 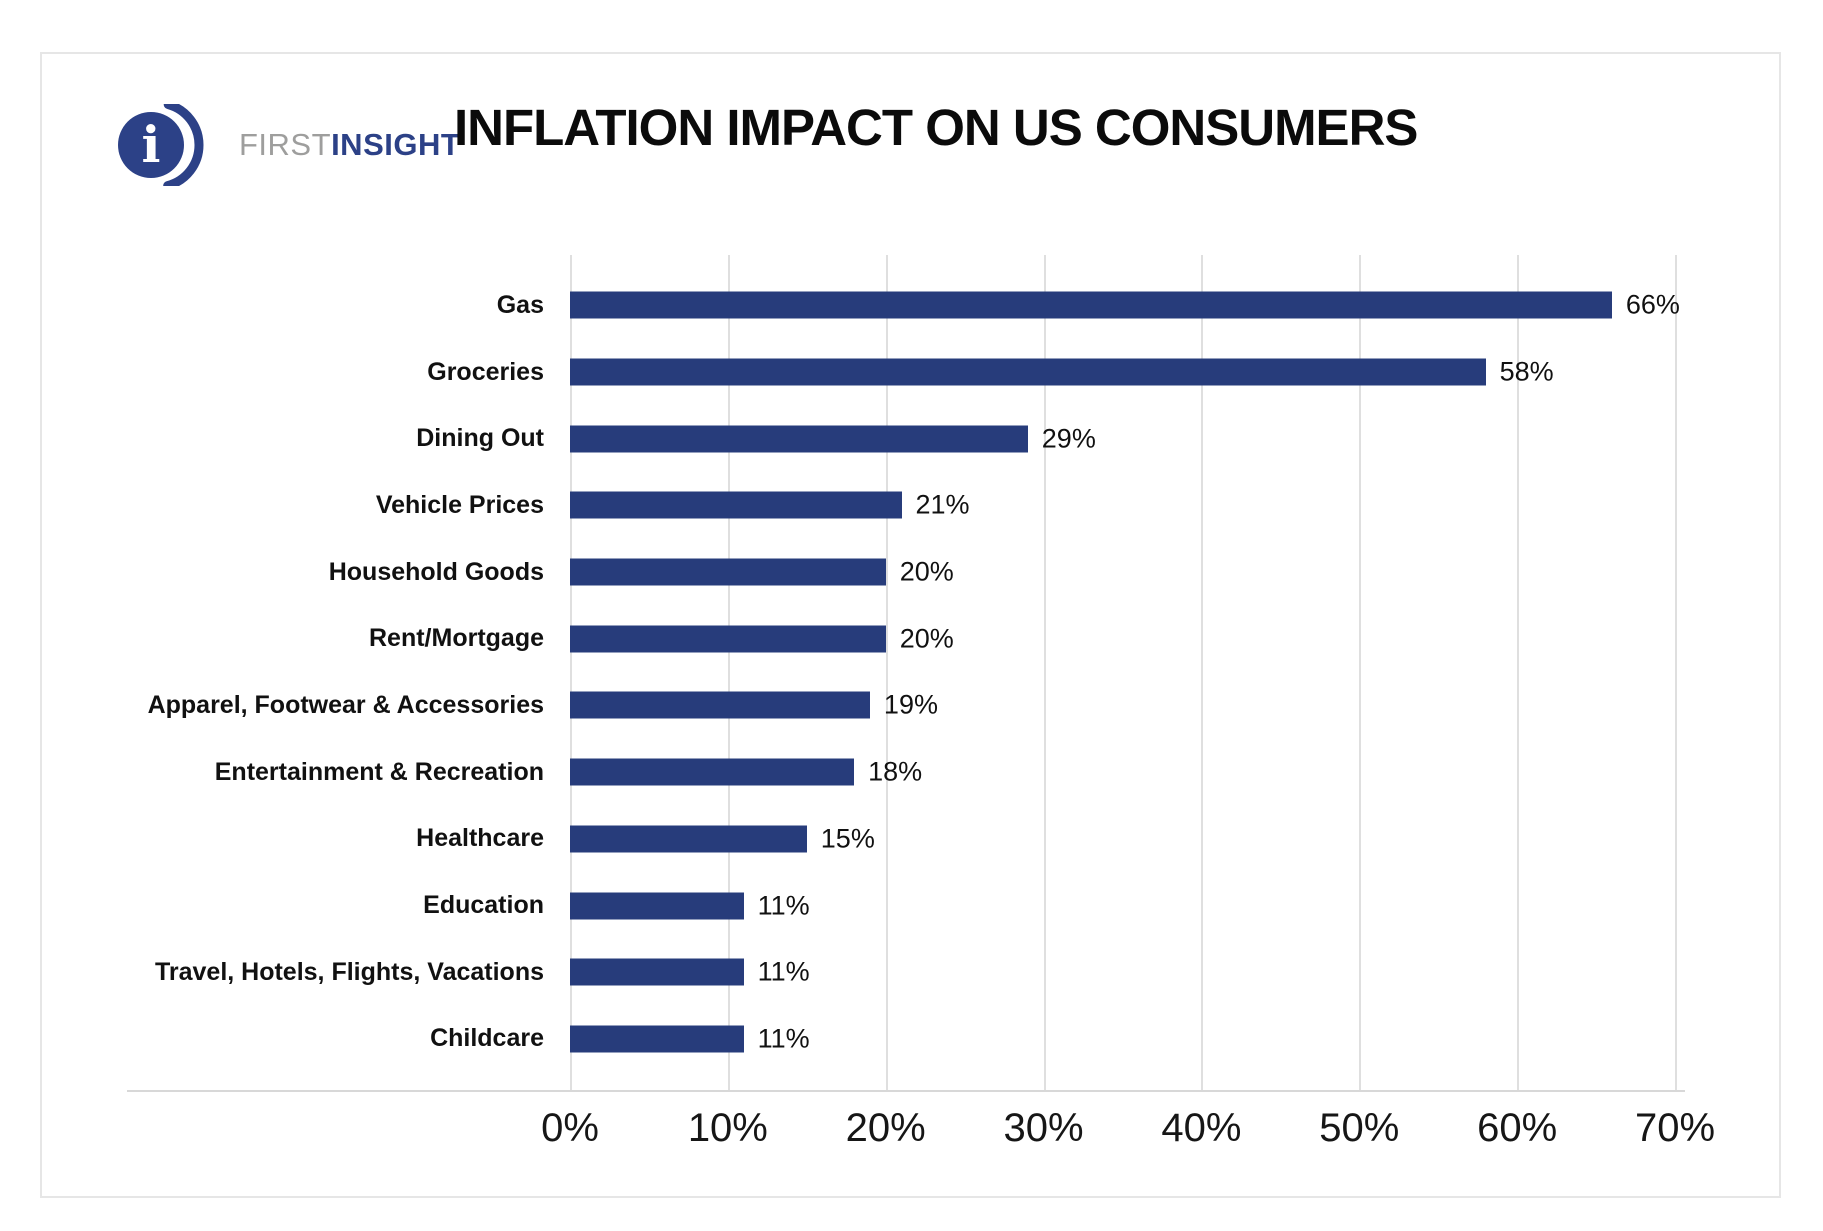 I want to click on chart-title: INFLATION IMPACT ON US CONSUMERS, so click(x=936, y=127).